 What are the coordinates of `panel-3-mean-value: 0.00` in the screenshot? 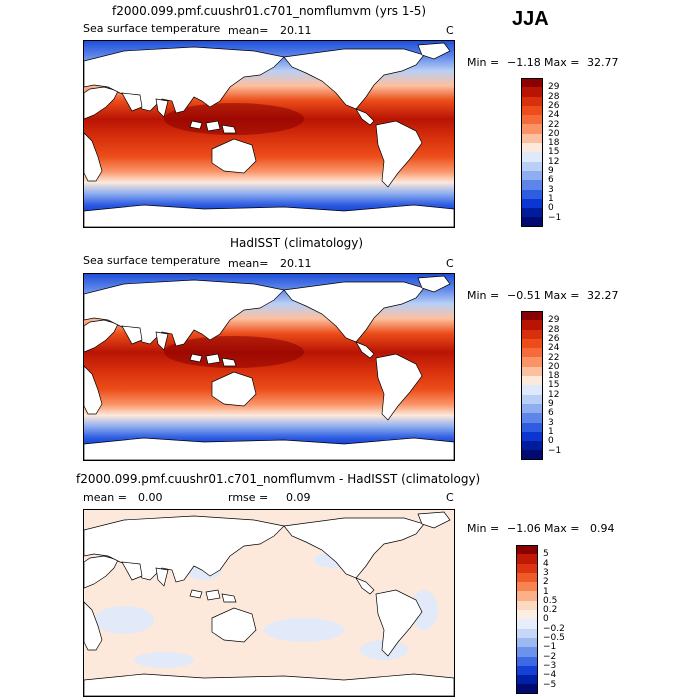 It's located at (150, 497).